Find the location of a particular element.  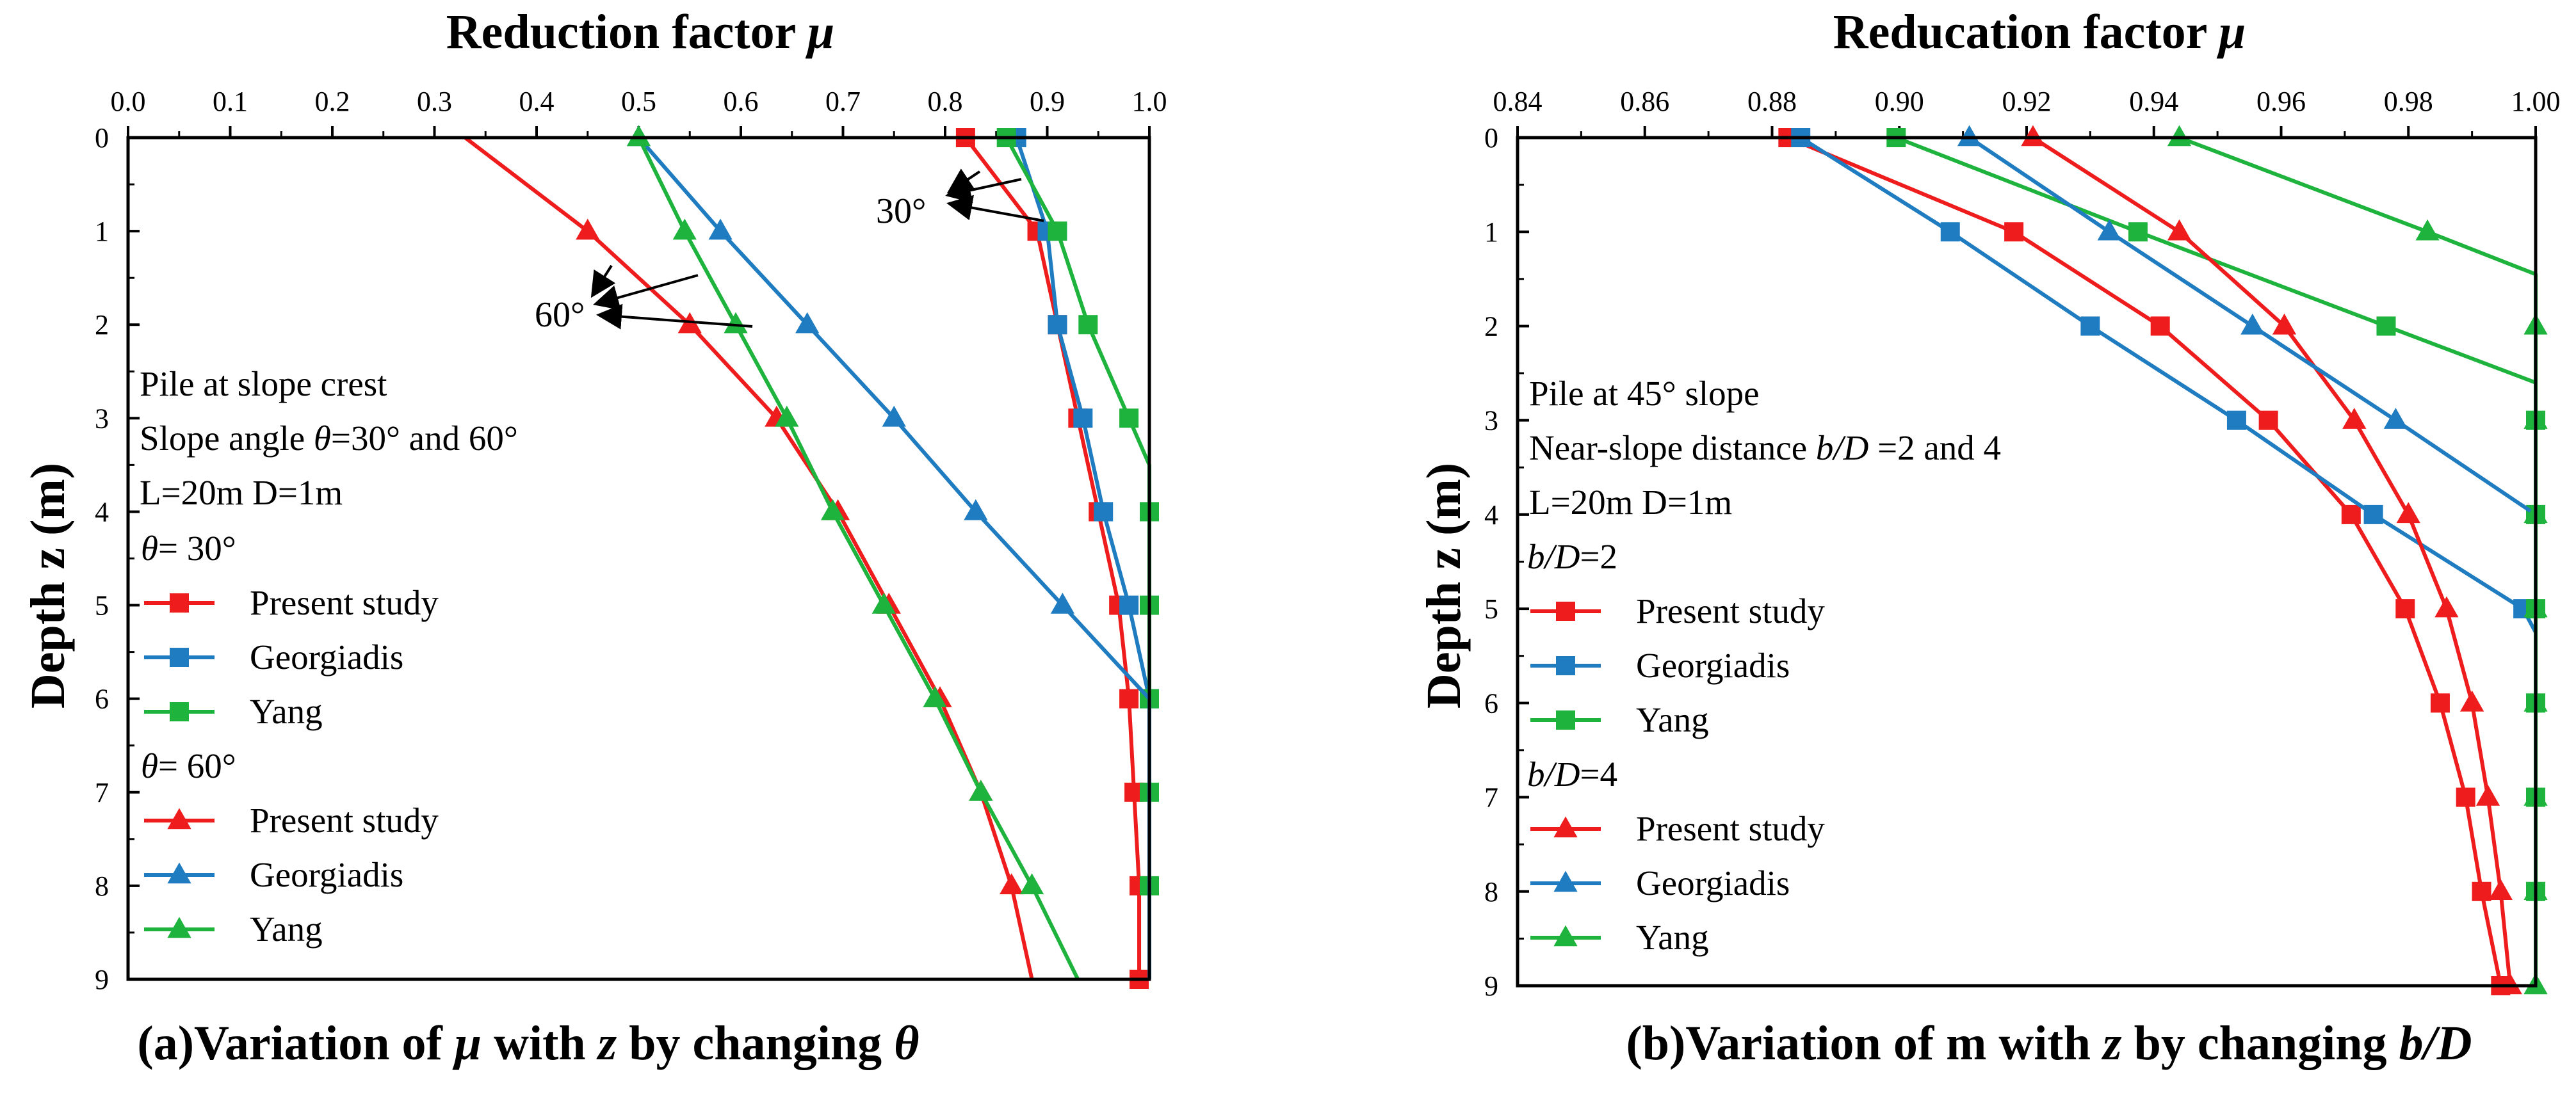

panel-b-x-ticks: 0.84 0.86 0.88 0.90 0.92 0.94 0.96 0.98 1.00 is located at coordinates (2027, 112).